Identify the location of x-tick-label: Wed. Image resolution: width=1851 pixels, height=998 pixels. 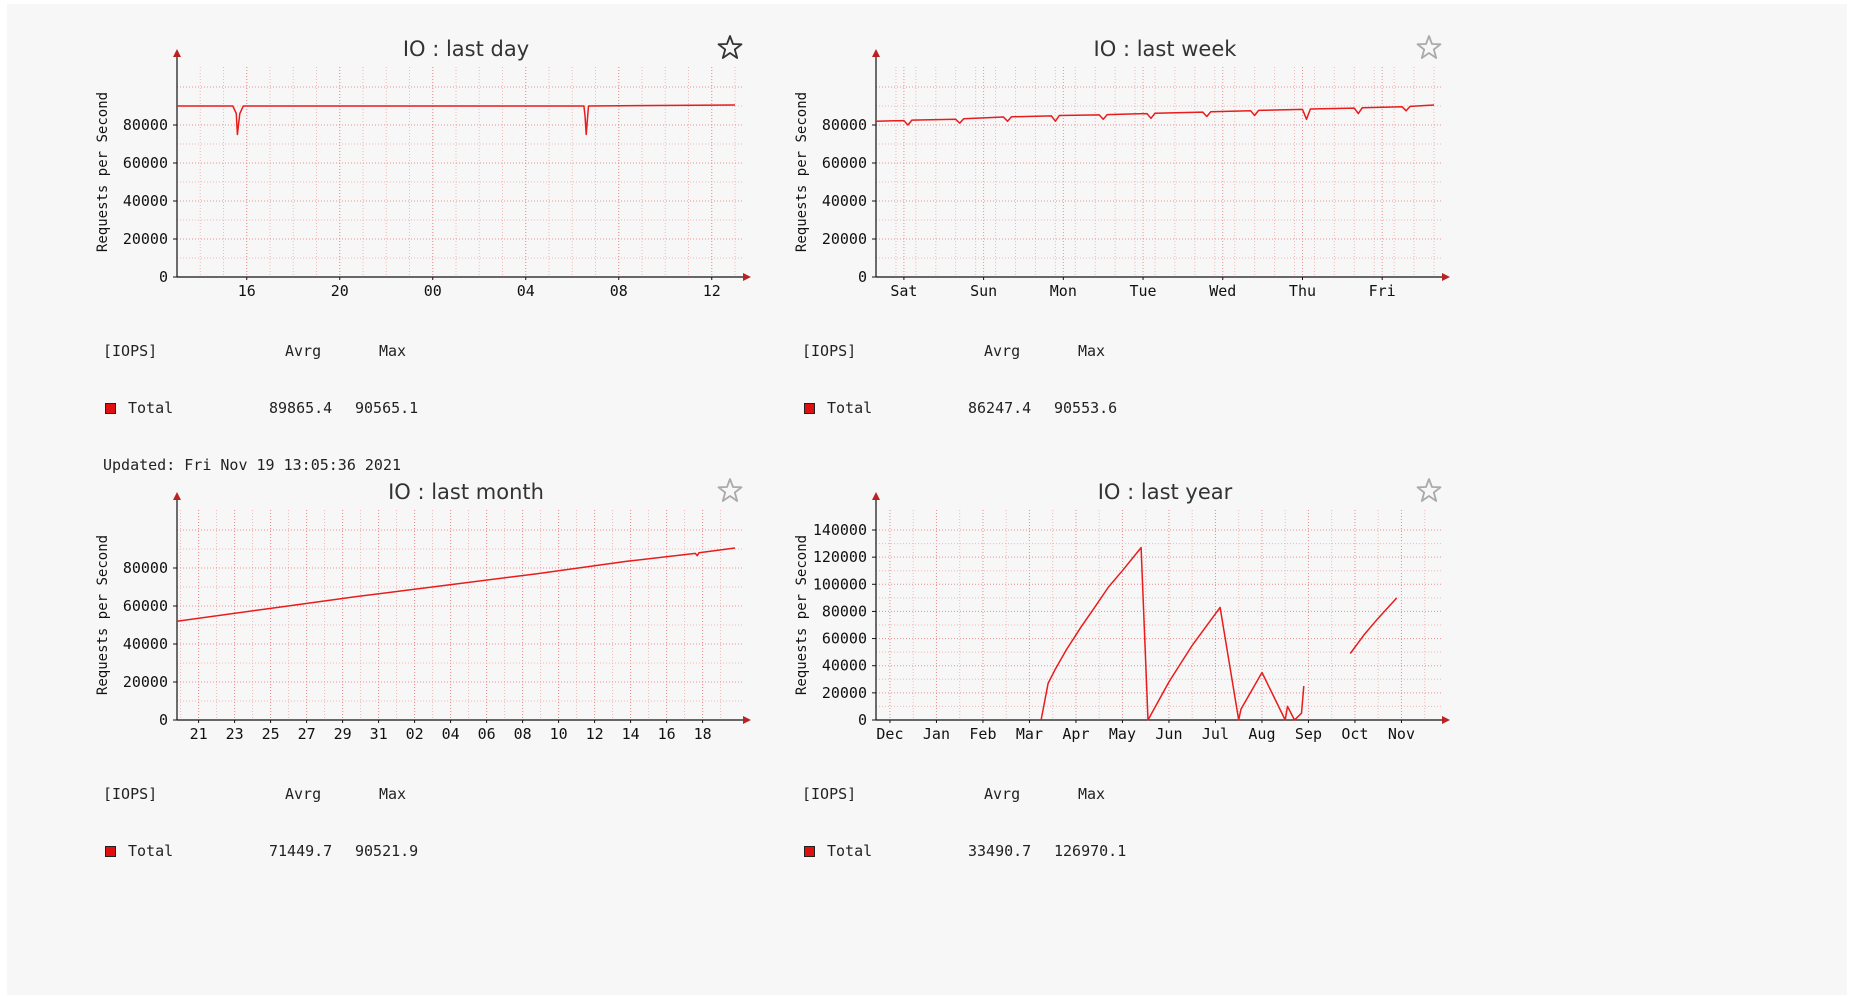
(1222, 291).